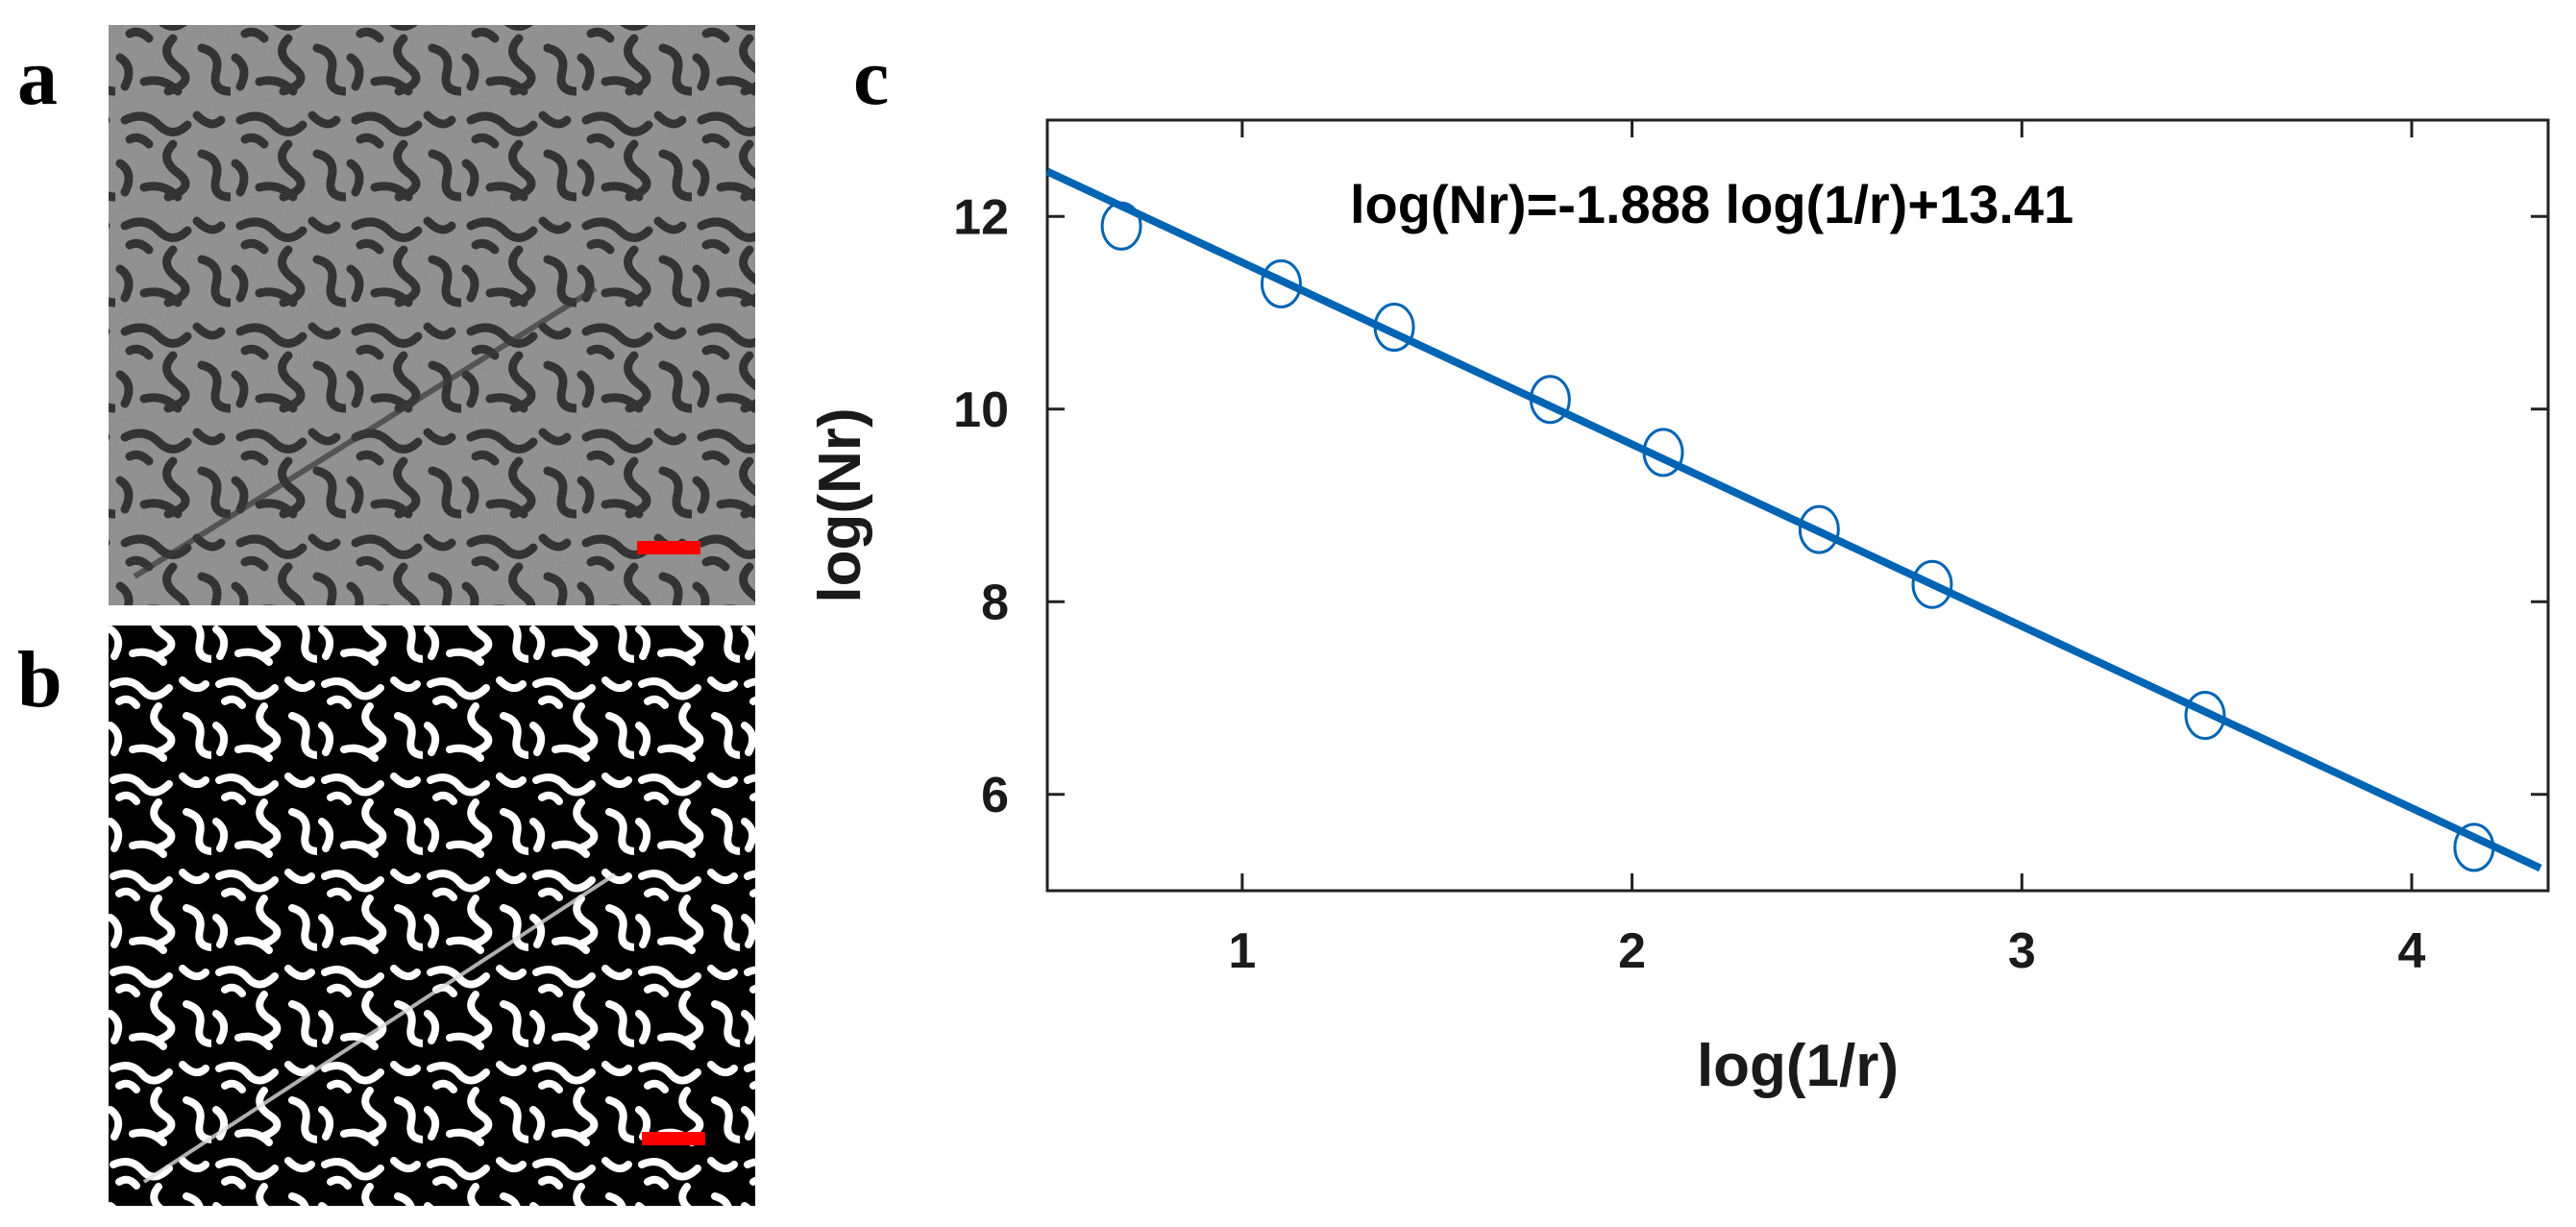 The image size is (2576, 1227). I want to click on y-axis-title: log(Nr), so click(840, 505).